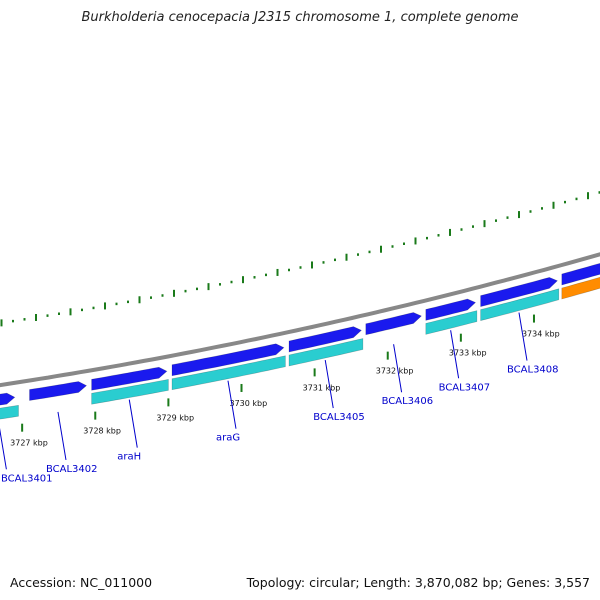 This screenshot has height=600, width=600. What do you see at coordinates (580, 288) in the screenshot?
I see `highlight-bar` at bounding box center [580, 288].